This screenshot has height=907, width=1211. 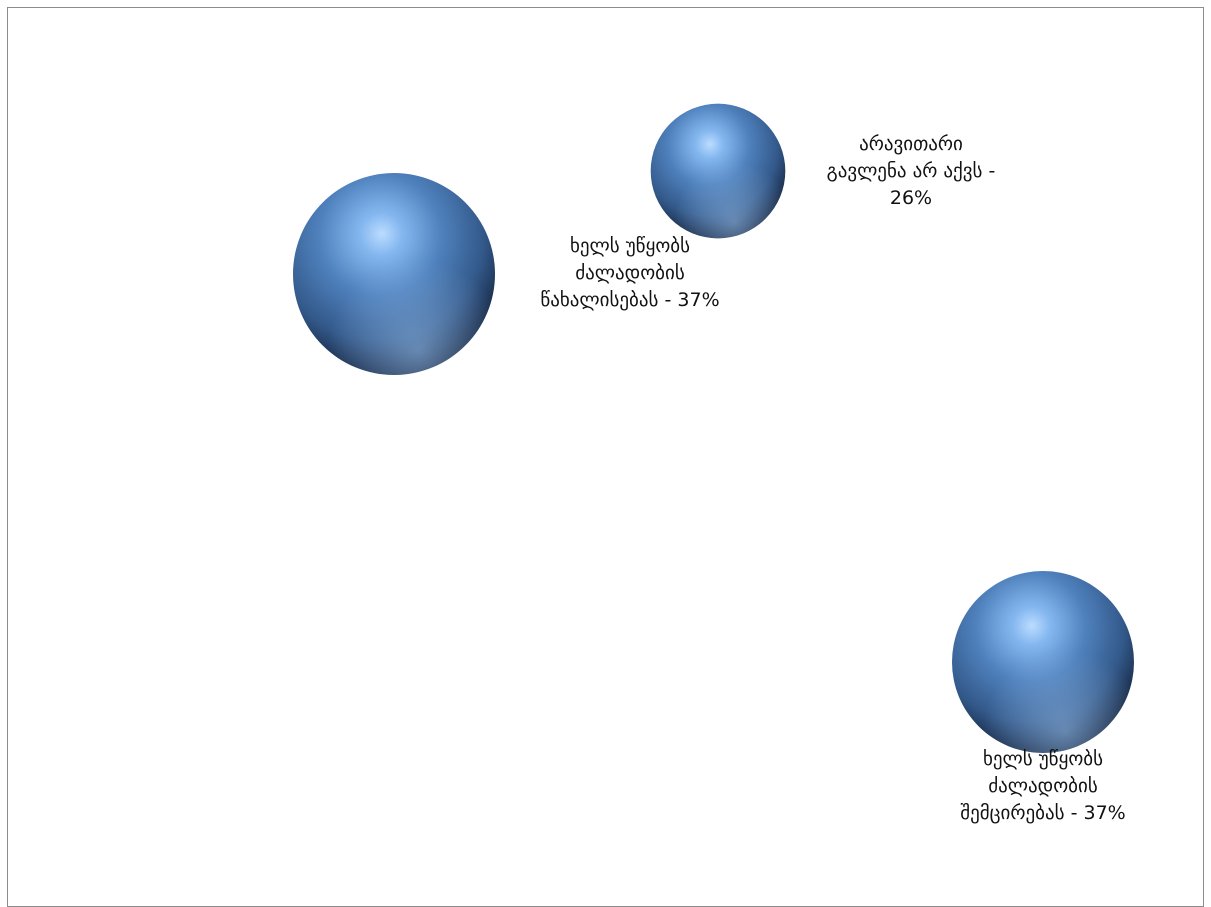 What do you see at coordinates (1043, 759) in the screenshot?
I see `bubble-3-label-line: ხელს უწყობს` at bounding box center [1043, 759].